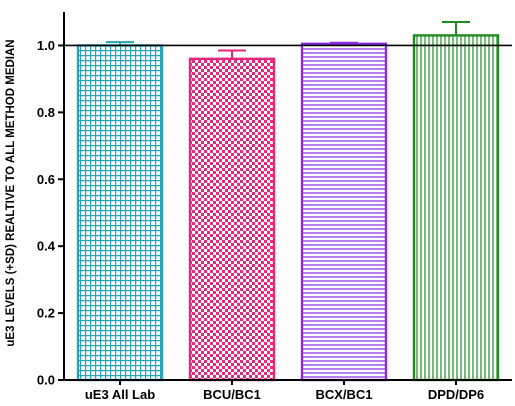 The height and width of the screenshot is (406, 515). Describe the element at coordinates (232, 394) in the screenshot. I see `x-category-label: BCU/BC1` at that location.